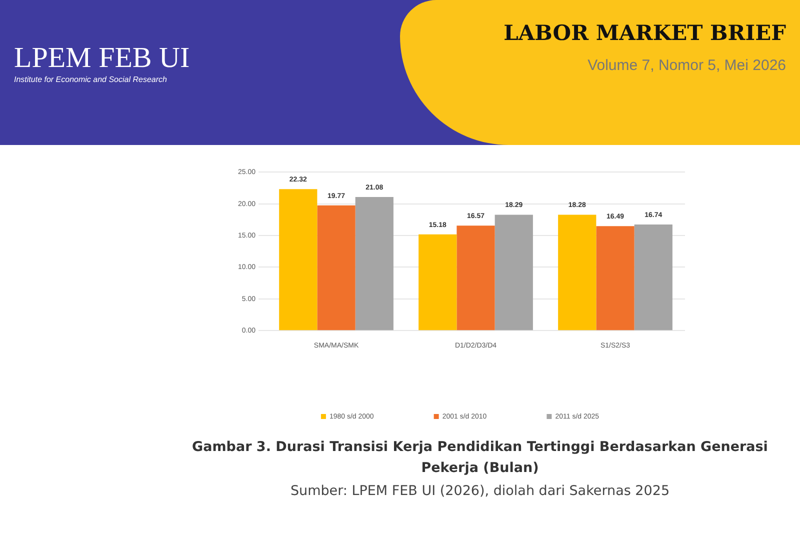  What do you see at coordinates (645, 32) in the screenshot?
I see `text: LABOR MARKET BRIEF` at bounding box center [645, 32].